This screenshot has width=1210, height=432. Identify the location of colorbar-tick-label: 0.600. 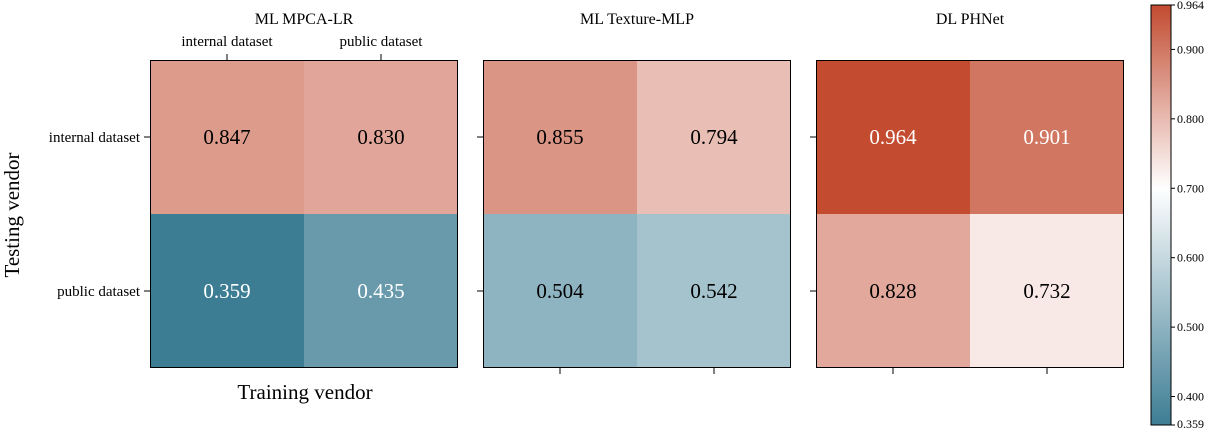
(1190, 258).